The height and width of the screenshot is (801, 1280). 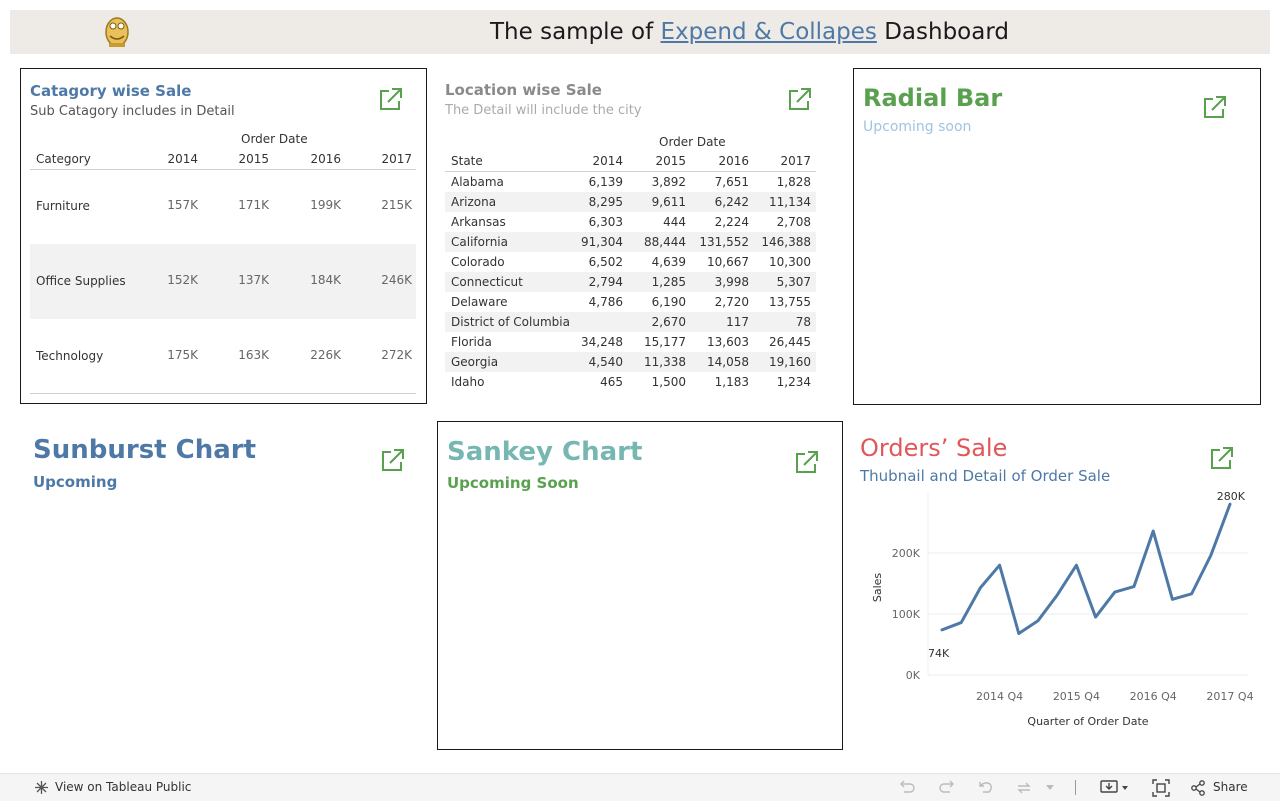 I want to click on toolbar-separator, so click(x=1075, y=787).